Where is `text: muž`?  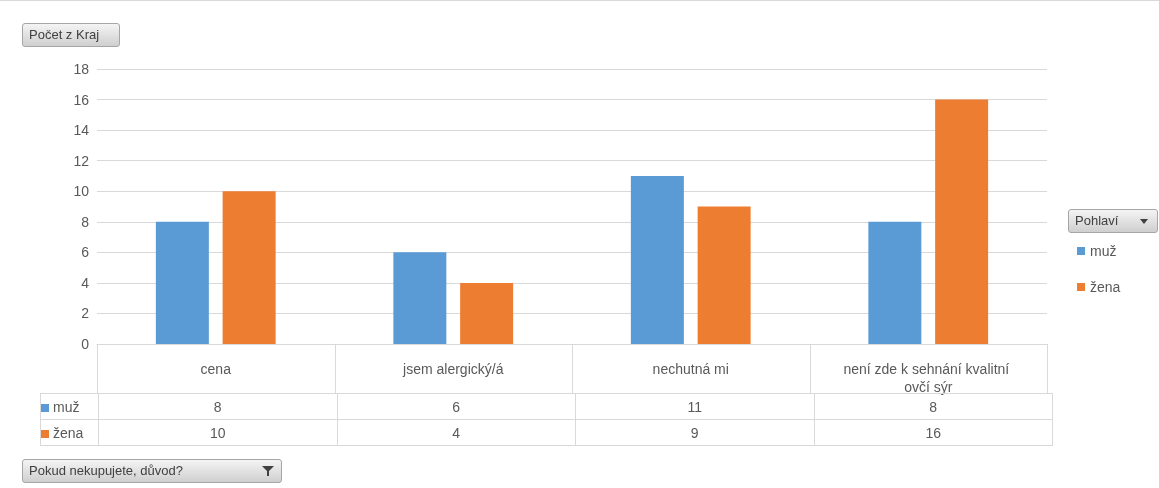
text: muž is located at coordinates (1103, 251).